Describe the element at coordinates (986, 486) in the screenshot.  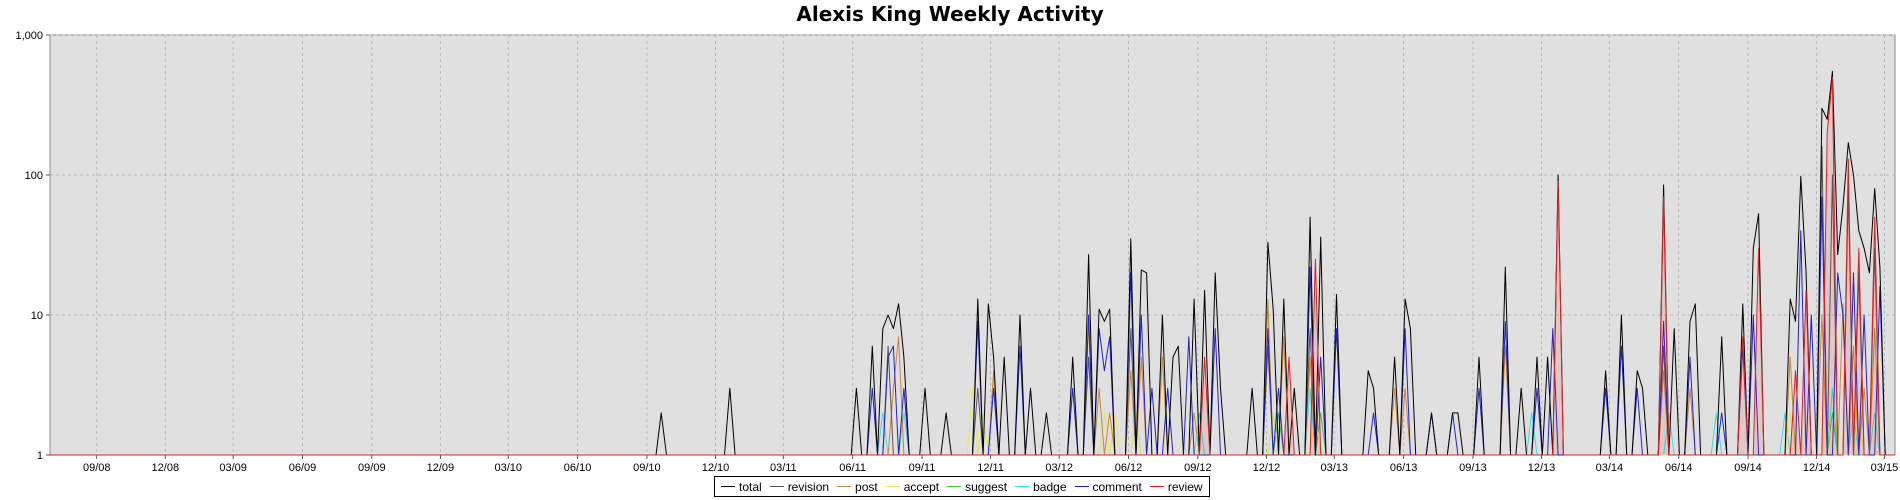
I see `legend-label: suggest` at that location.